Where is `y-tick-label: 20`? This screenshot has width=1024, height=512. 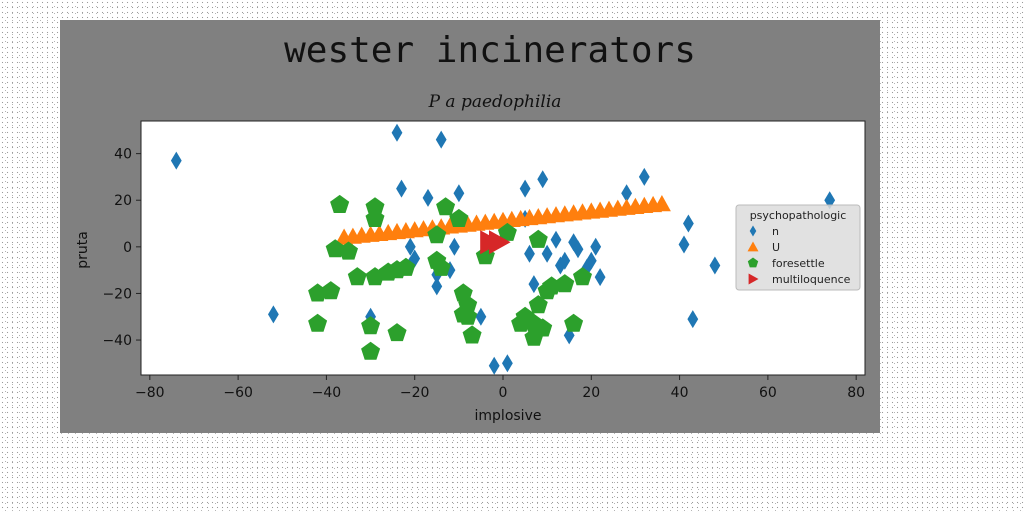
y-tick-label: 20 is located at coordinates (123, 201).